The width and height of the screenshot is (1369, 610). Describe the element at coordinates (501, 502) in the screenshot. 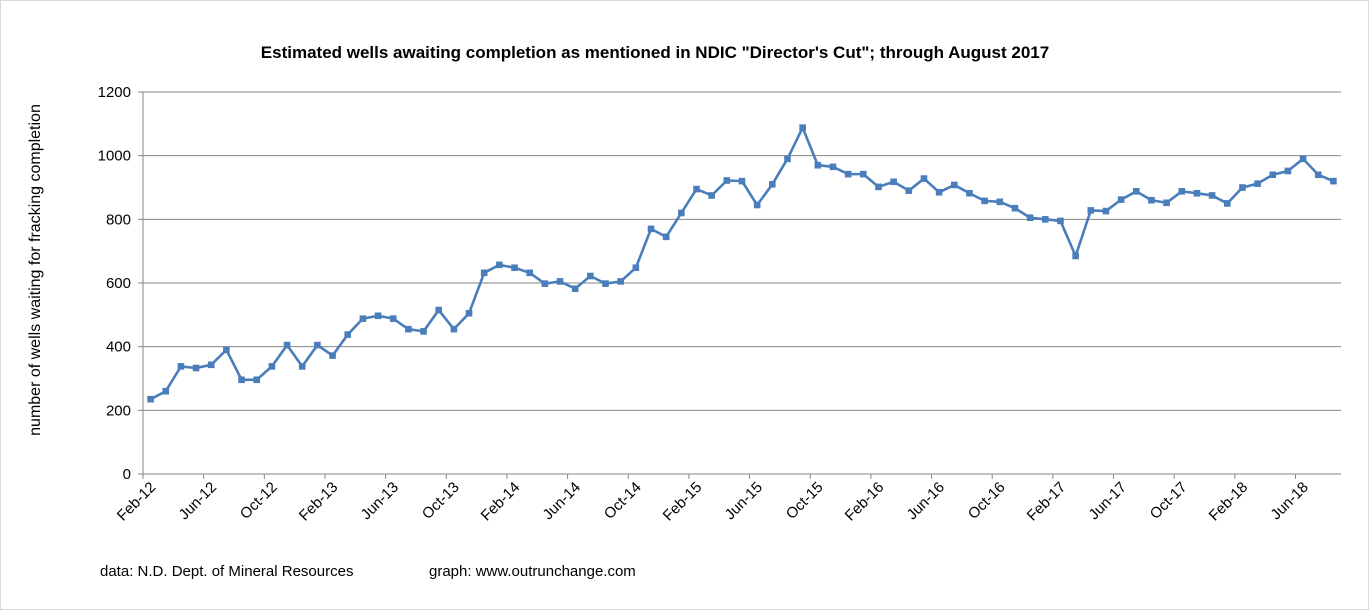

I see `x-tick-label-Feb-14: Feb-14` at that location.